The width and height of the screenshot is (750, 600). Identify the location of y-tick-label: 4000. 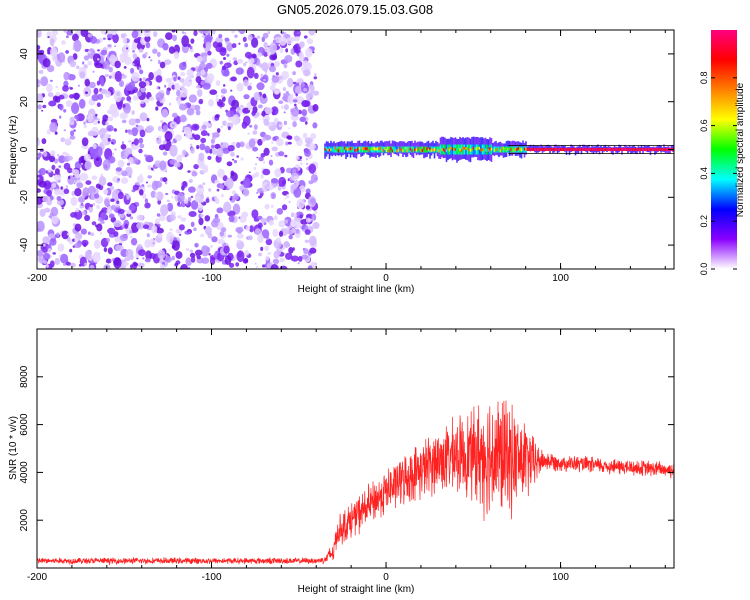
(24, 472).